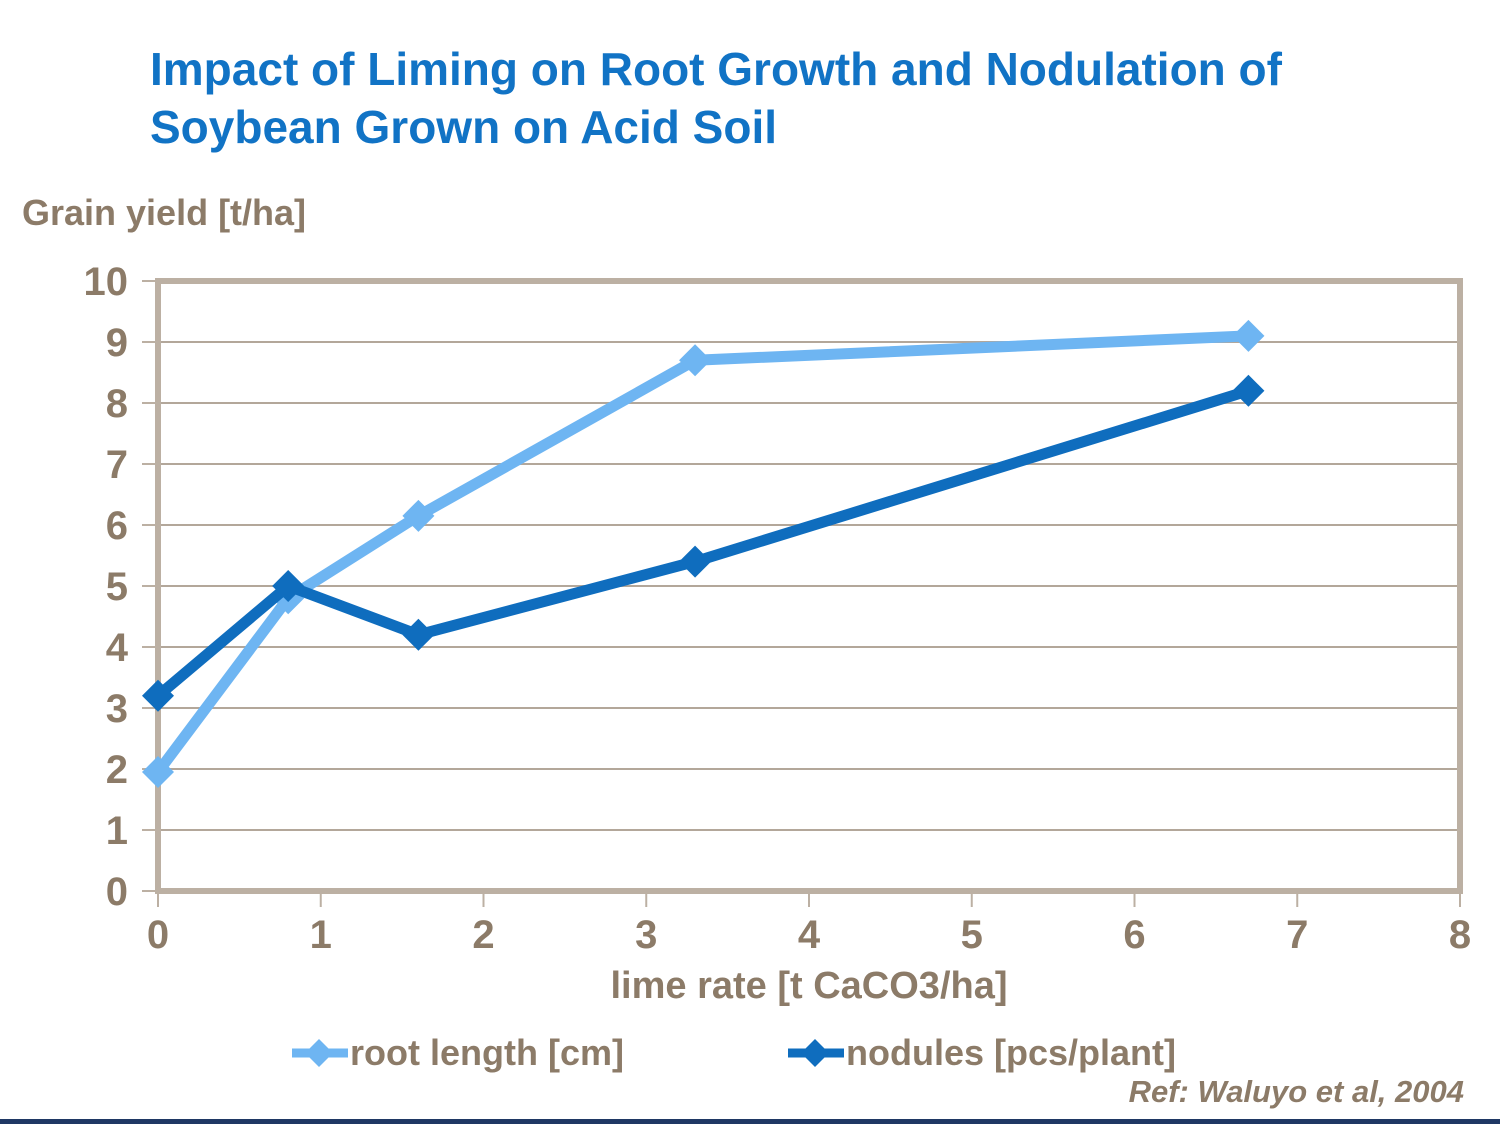 The image size is (1500, 1126). What do you see at coordinates (117, 831) in the screenshot?
I see `y-tick-label-1: 1` at bounding box center [117, 831].